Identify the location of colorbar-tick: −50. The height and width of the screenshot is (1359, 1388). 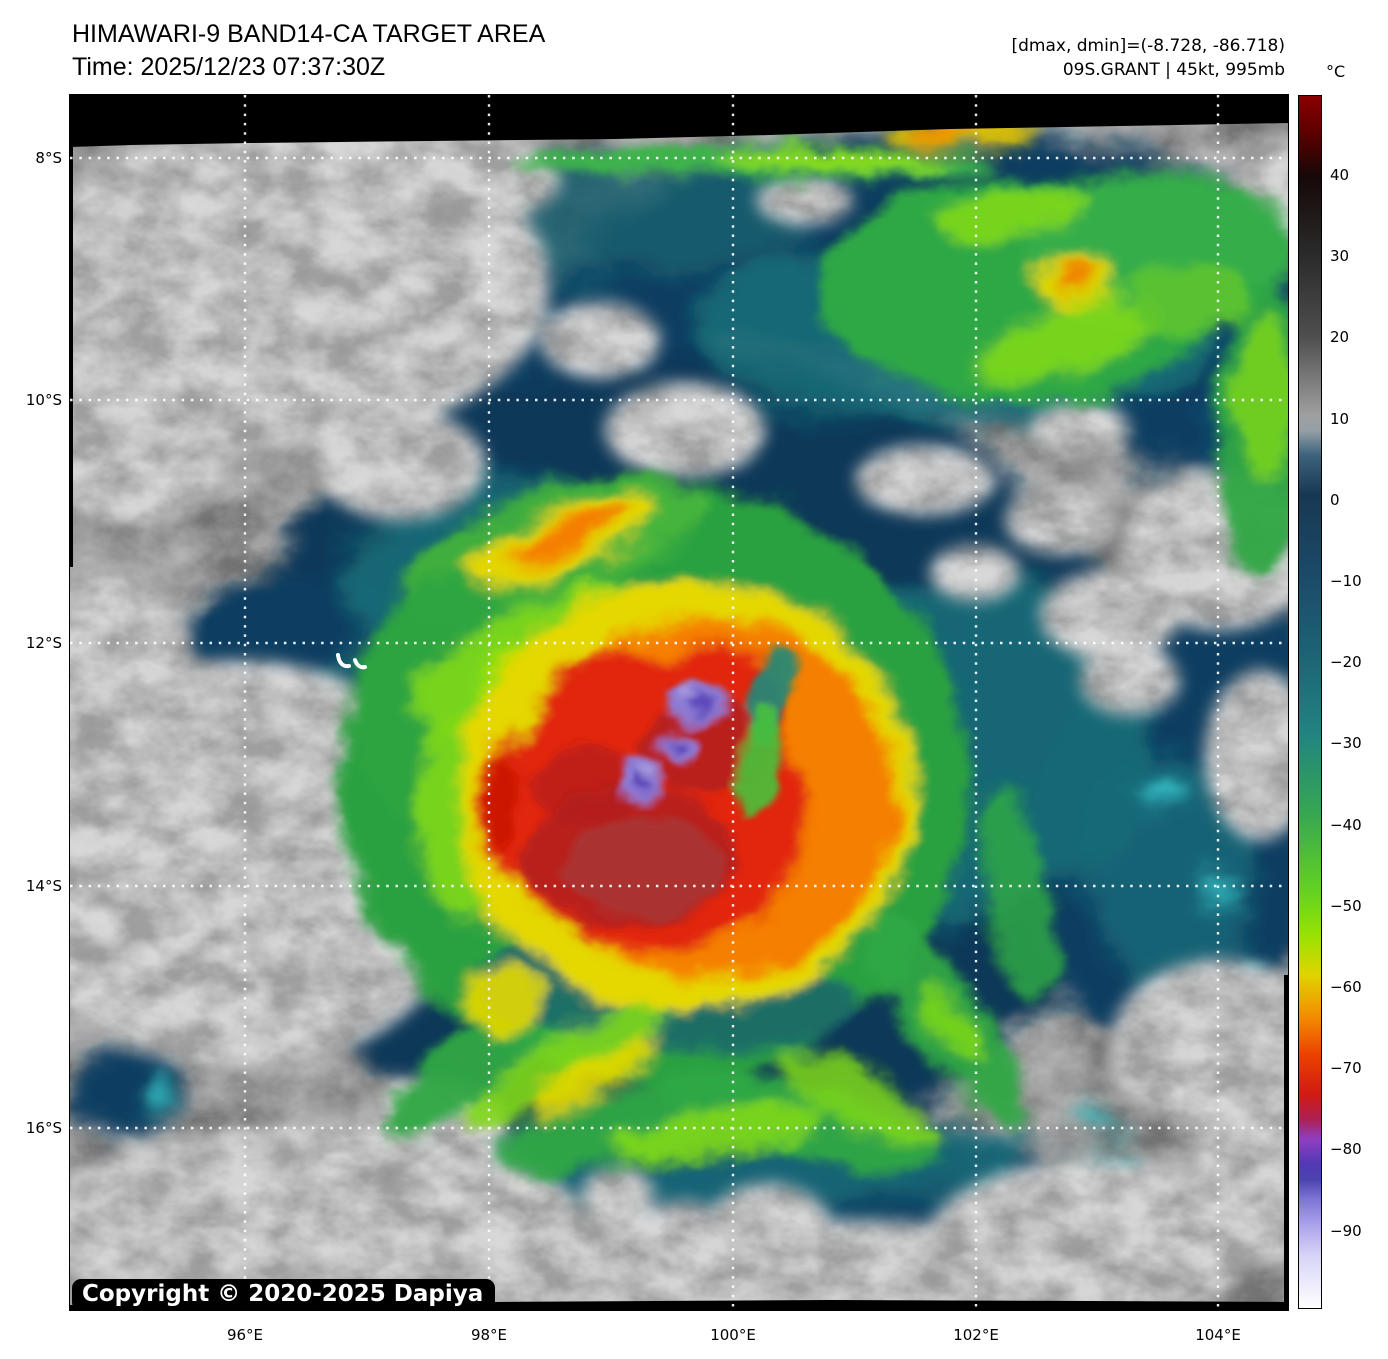
(1346, 906).